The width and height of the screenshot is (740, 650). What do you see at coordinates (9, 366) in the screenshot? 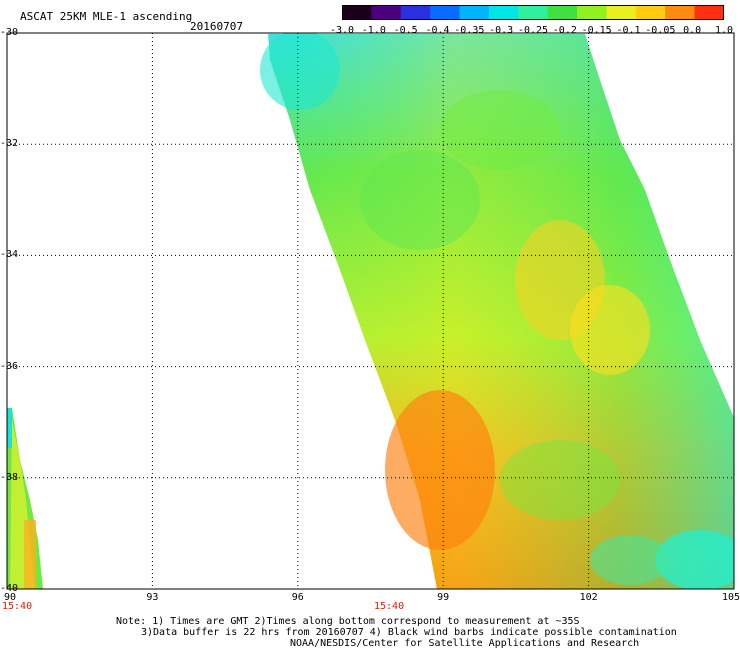
I see `lat-label: -36` at bounding box center [9, 366].